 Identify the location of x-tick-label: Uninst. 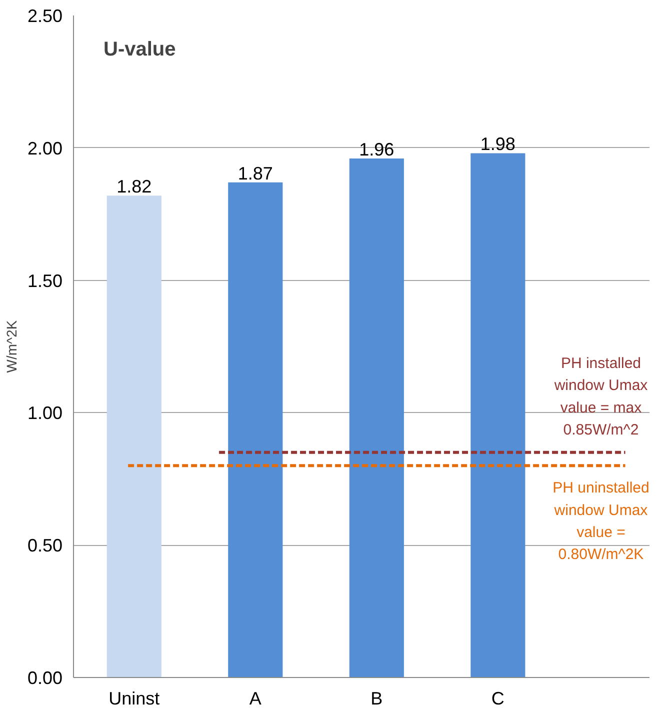
(134, 698).